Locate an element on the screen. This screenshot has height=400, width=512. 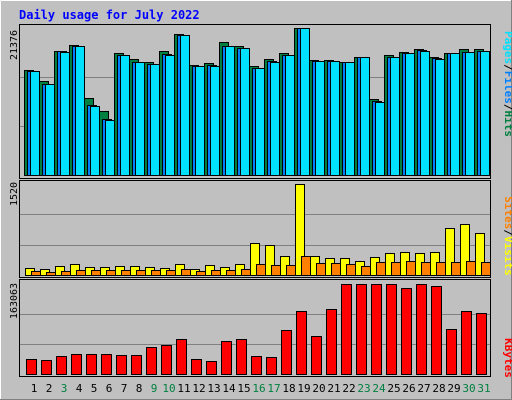
day-label-14: 14 is located at coordinates (229, 388).